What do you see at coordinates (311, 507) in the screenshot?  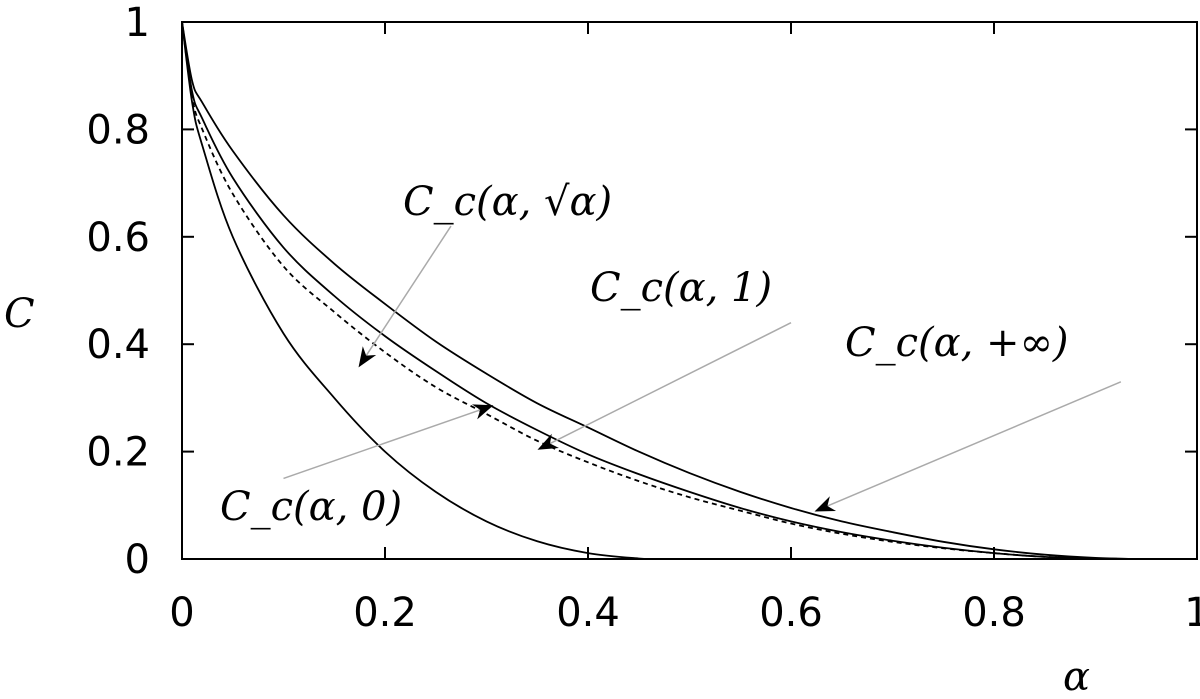 I see `annotation-label-3: C_c(α, 0)` at bounding box center [311, 507].